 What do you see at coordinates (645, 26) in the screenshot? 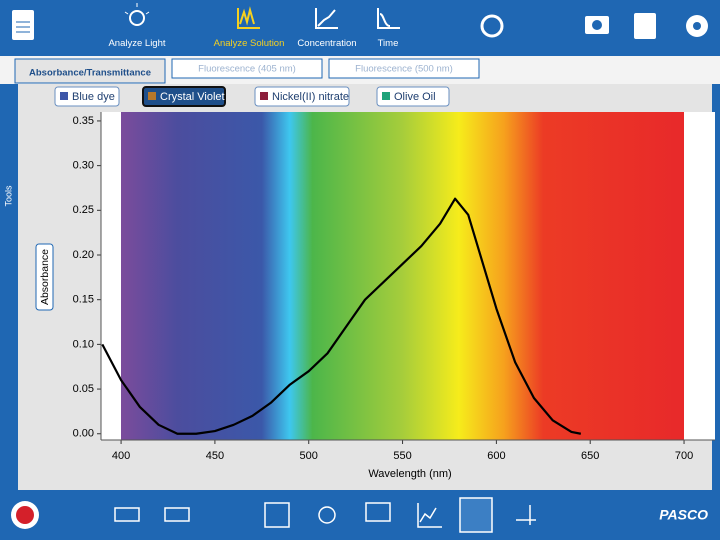
I see `snapshot-icon` at bounding box center [645, 26].